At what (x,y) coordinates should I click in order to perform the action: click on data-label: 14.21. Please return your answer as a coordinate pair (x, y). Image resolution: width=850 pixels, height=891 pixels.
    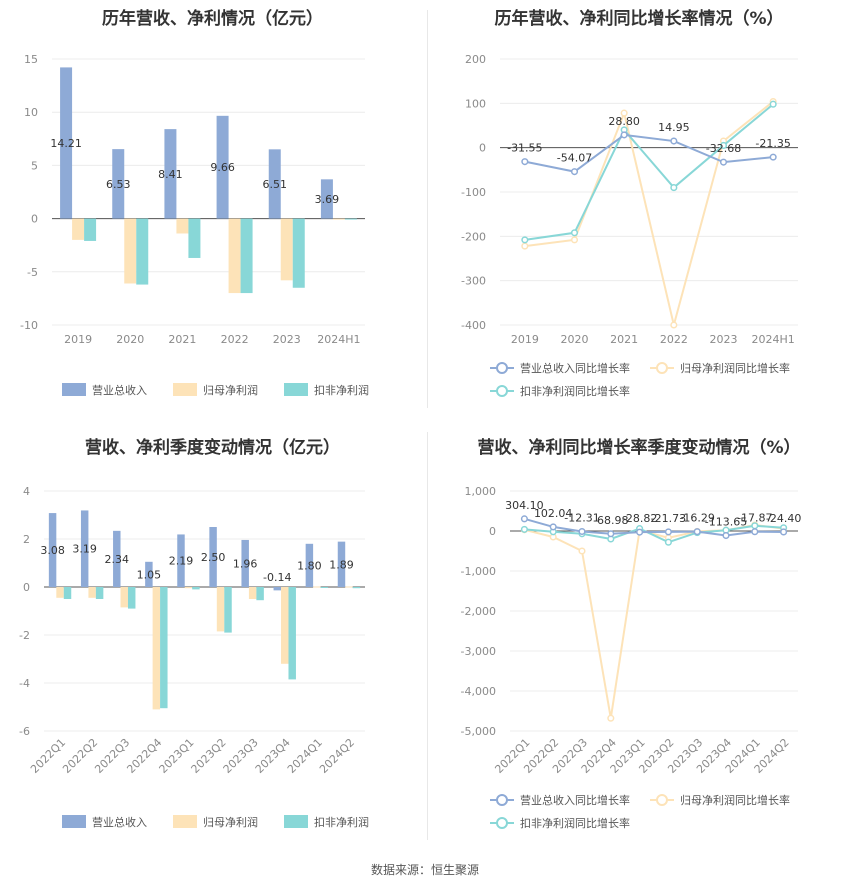
    Looking at the image, I should click on (66, 143).